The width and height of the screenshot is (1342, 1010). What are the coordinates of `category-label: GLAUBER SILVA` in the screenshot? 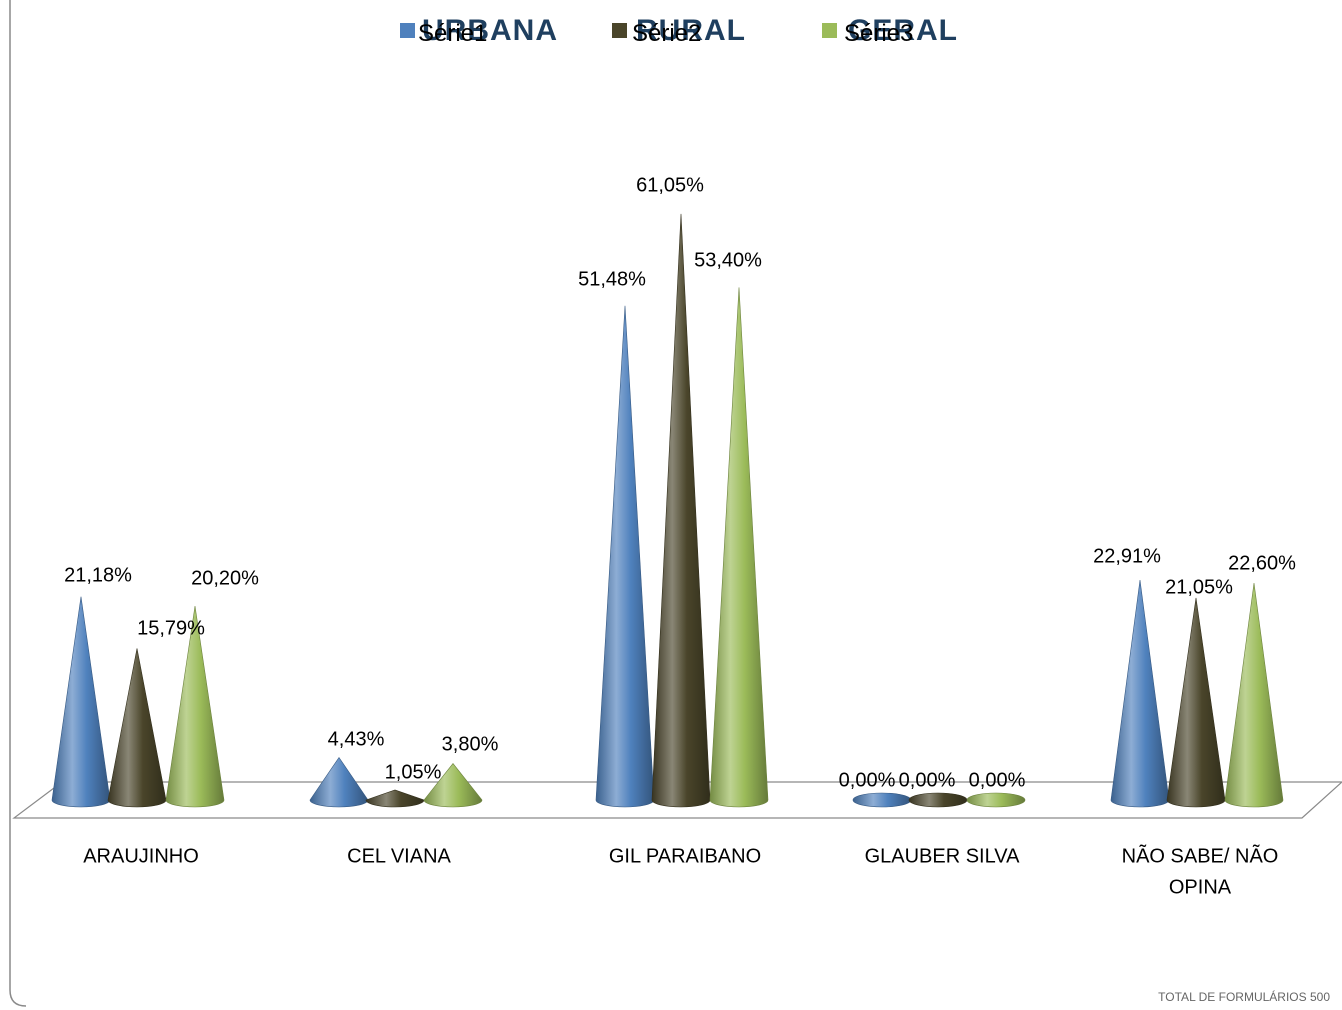 It's located at (943, 856).